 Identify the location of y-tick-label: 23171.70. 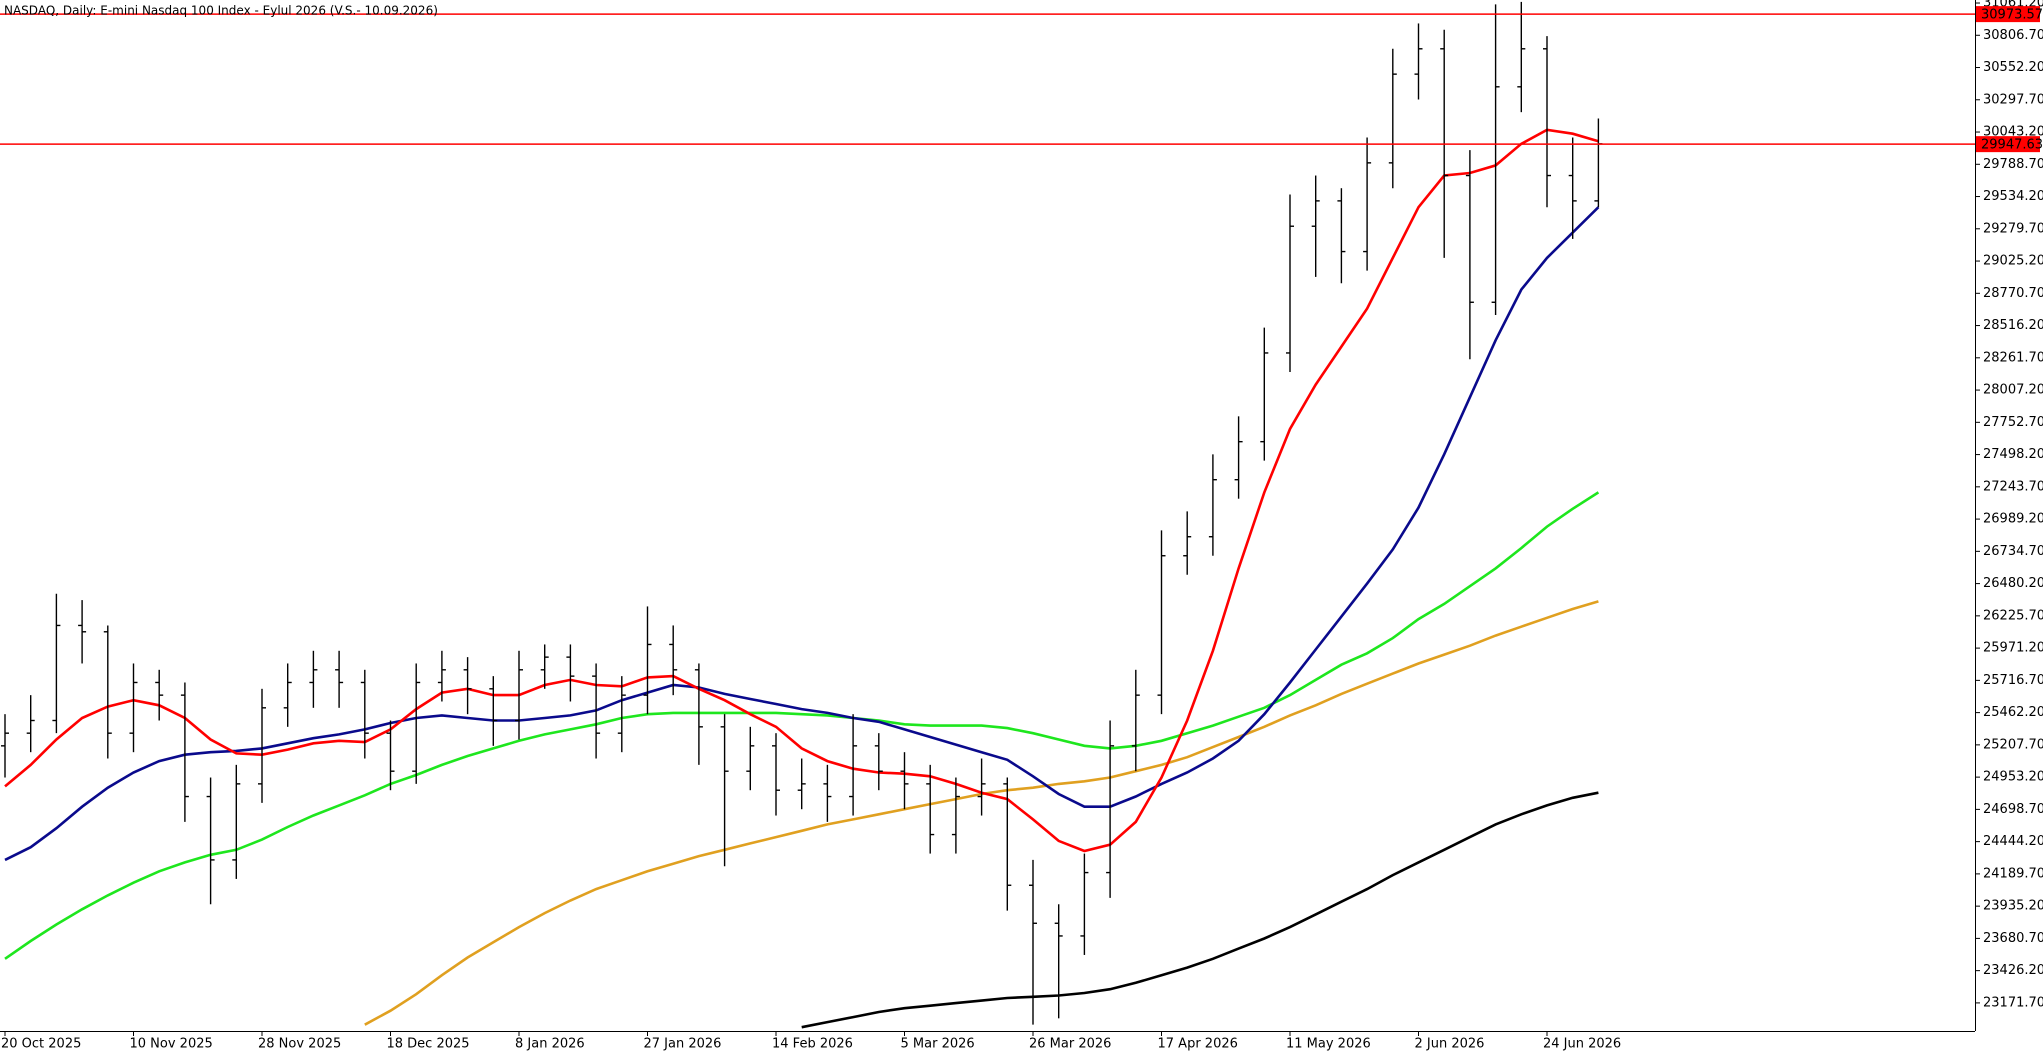
(2013, 1002).